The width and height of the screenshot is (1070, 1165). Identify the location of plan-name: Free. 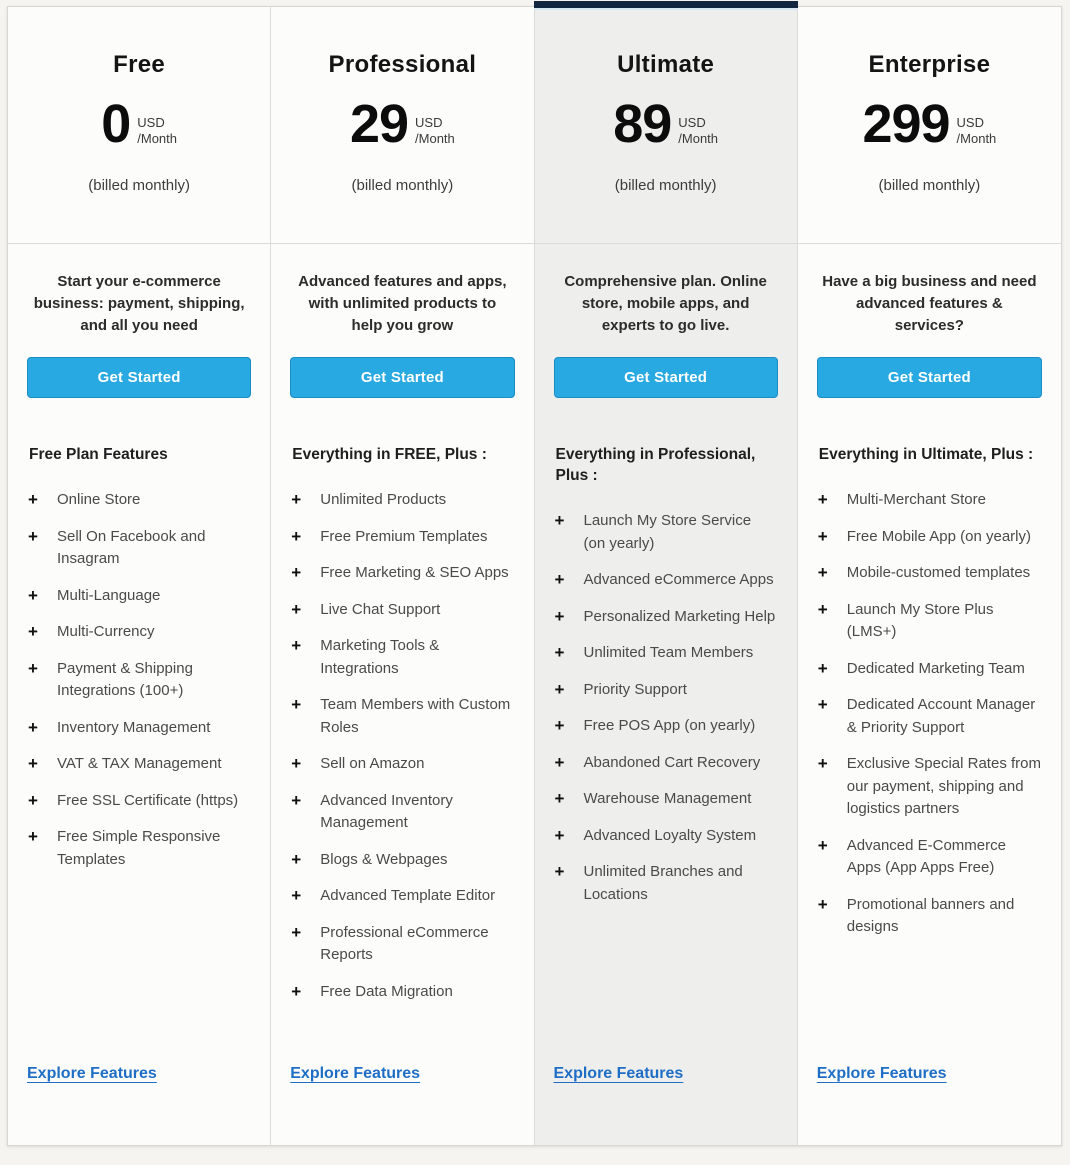
(139, 64).